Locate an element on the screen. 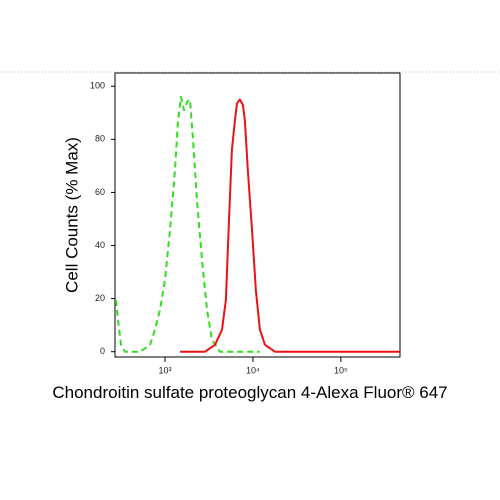 This screenshot has width=500, height=500. y-tick-label: 100 is located at coordinates (97, 86).